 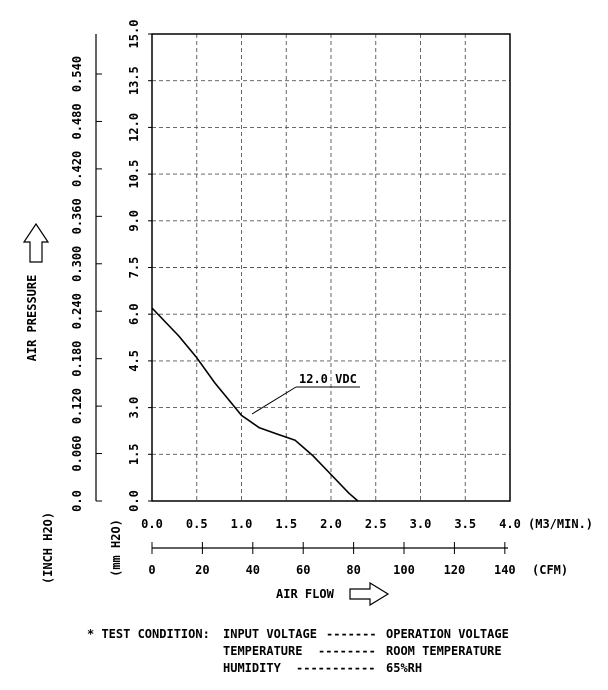 I want to click on y2-tick-label: 0.300, so click(x=77, y=264).